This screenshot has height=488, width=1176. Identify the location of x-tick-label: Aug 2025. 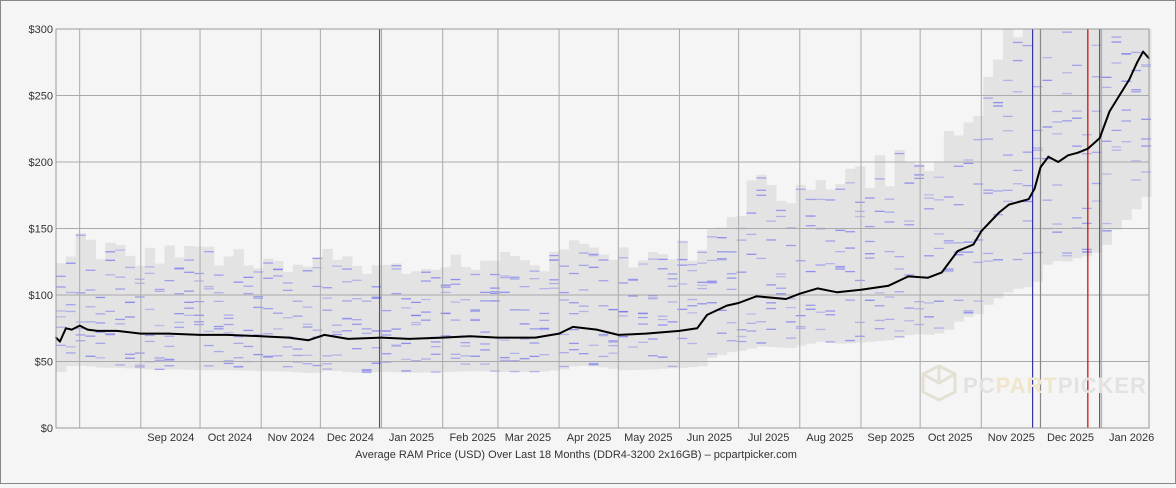
(829, 438).